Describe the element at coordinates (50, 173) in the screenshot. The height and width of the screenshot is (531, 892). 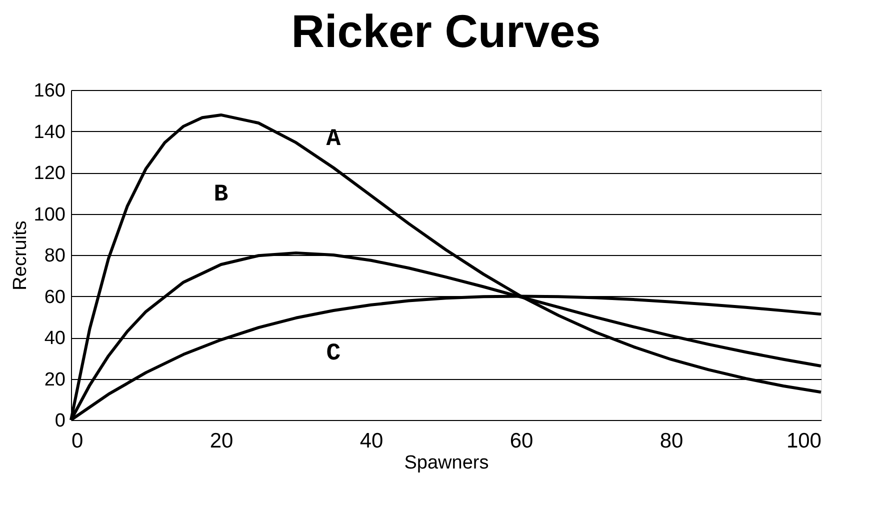
I see `y-tick-label: 120` at that location.